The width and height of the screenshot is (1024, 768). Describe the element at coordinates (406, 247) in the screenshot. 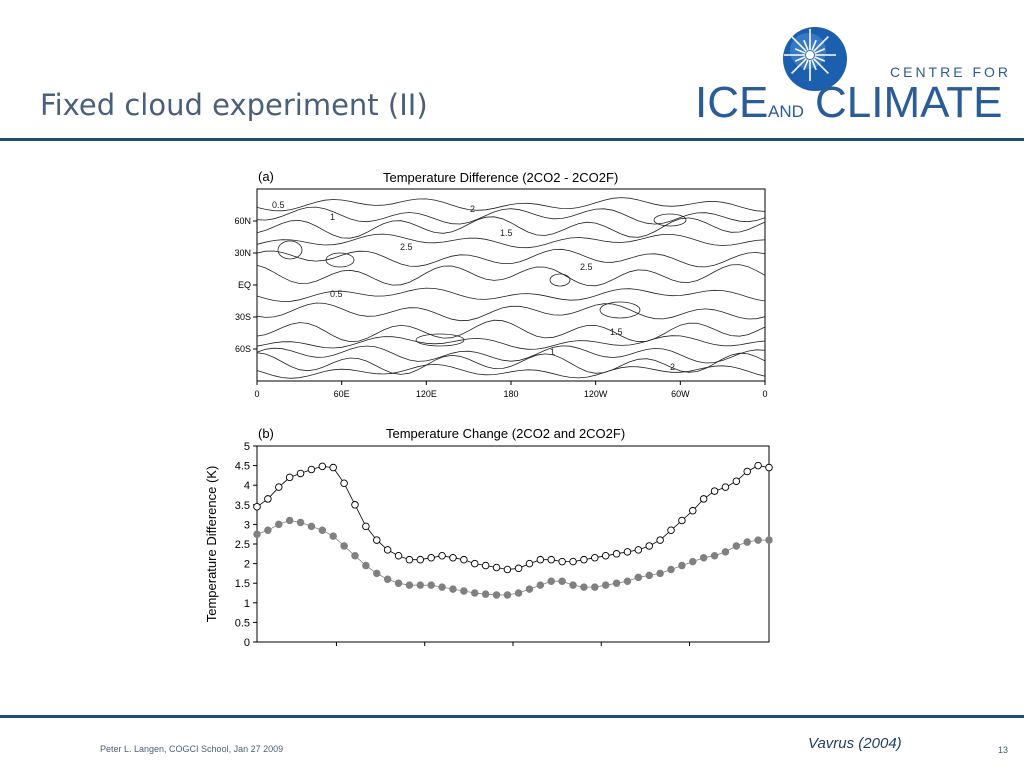

I see `panel-a-contour-label: 2.5` at that location.